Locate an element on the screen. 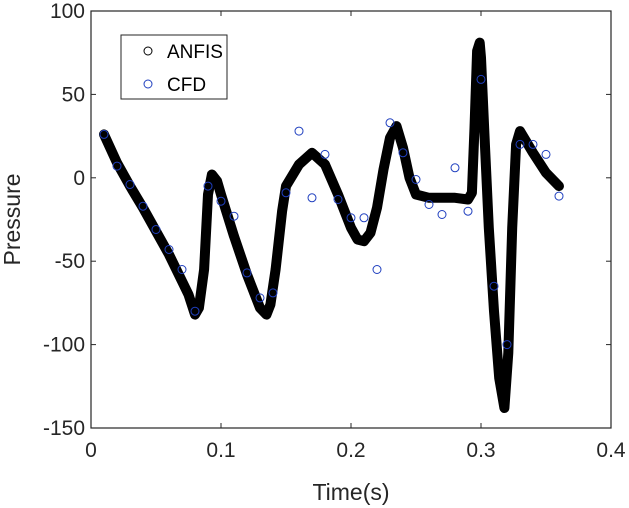  legend-box is located at coordinates (174, 67).